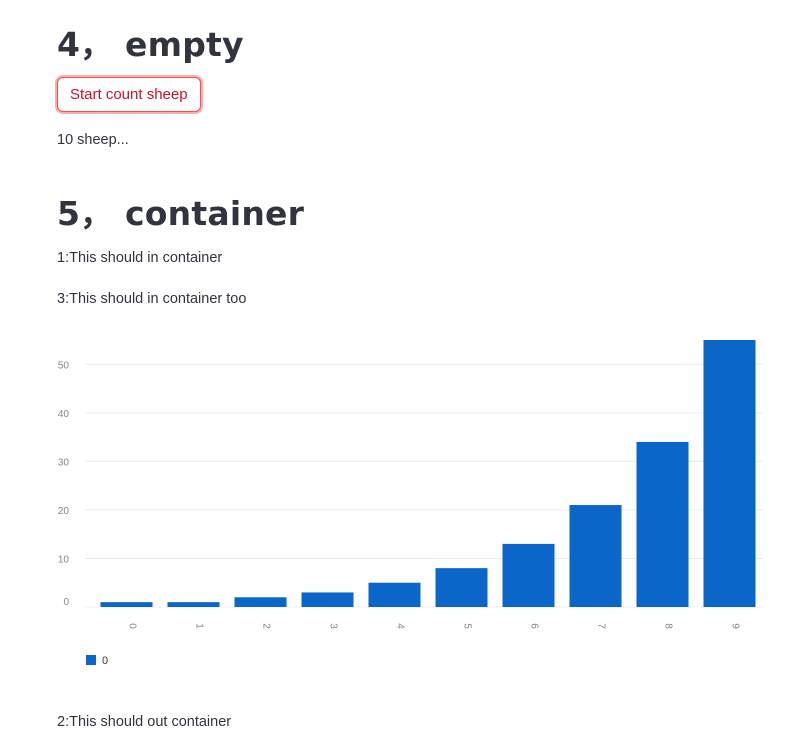 Image resolution: width=810 pixels, height=746 pixels. Describe the element at coordinates (266, 626) in the screenshot. I see `x-tick-label: 2` at that location.